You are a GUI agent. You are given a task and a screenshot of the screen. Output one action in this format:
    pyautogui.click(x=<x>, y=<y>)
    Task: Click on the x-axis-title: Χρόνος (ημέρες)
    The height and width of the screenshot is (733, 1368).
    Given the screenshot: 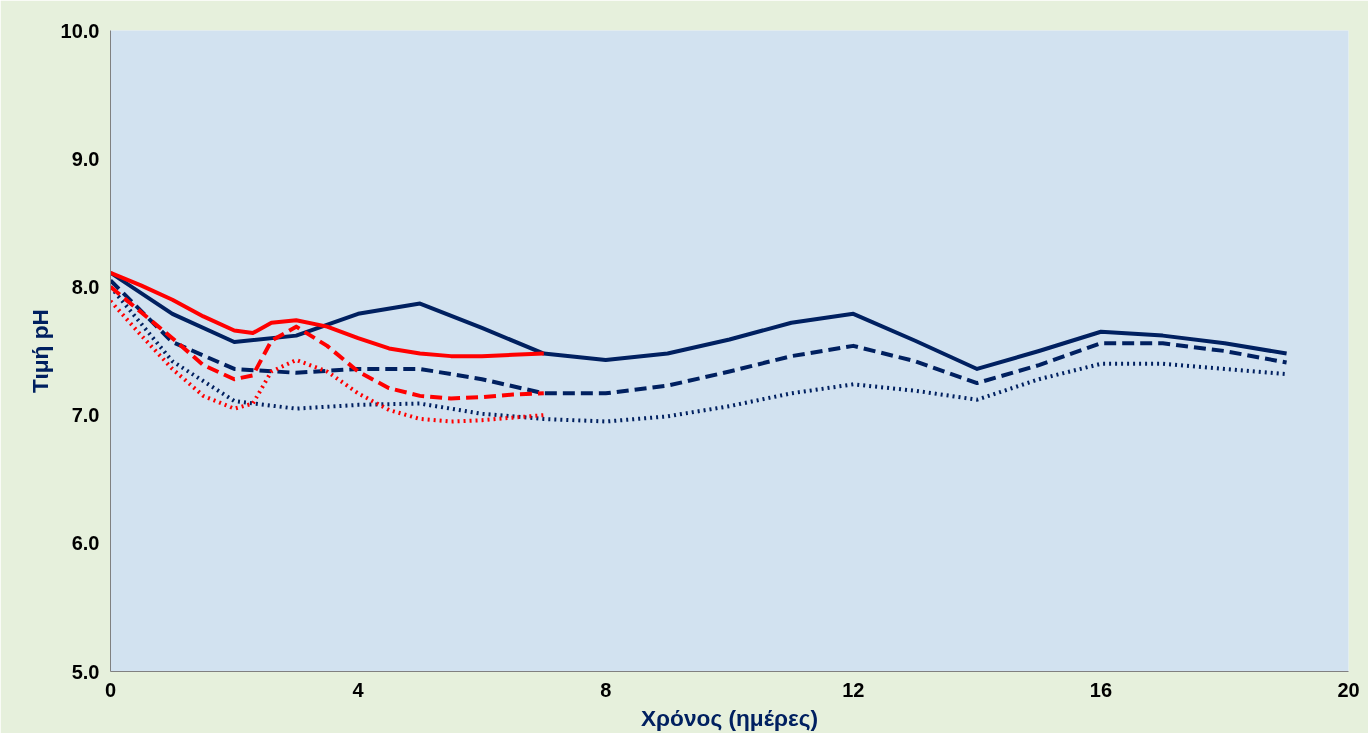 What is the action you would take?
    pyautogui.click(x=729, y=717)
    